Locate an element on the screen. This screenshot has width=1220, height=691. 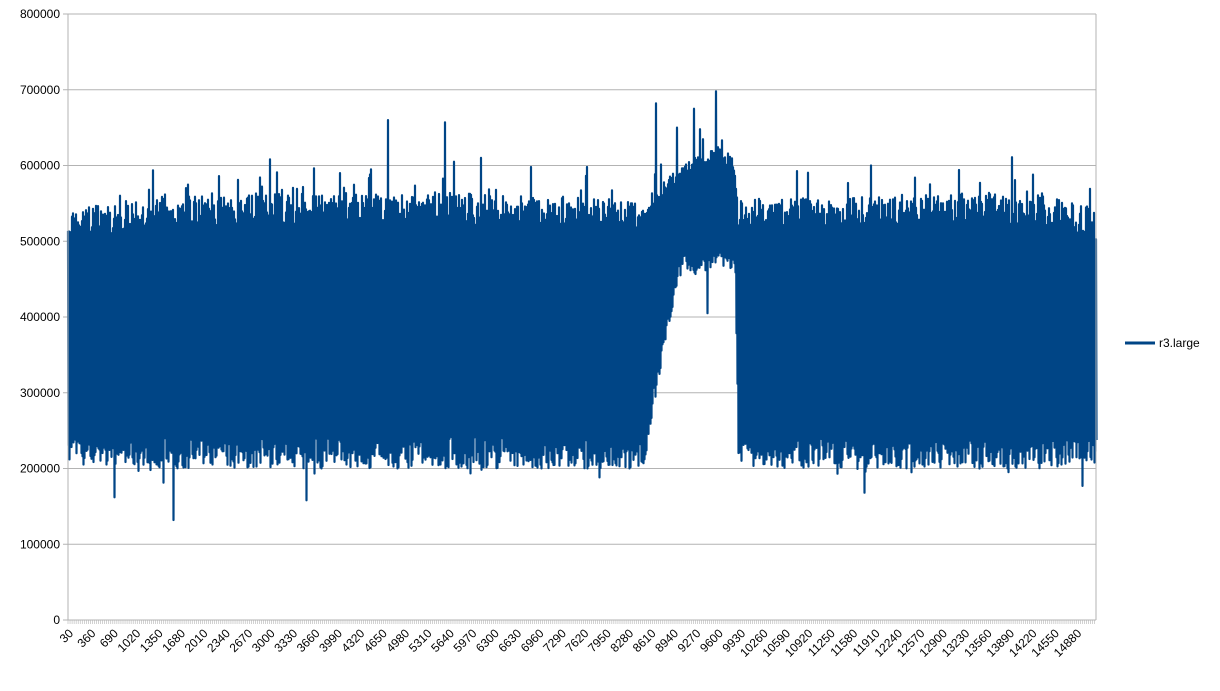
y-tick-label: 400000 is located at coordinates (40, 317).